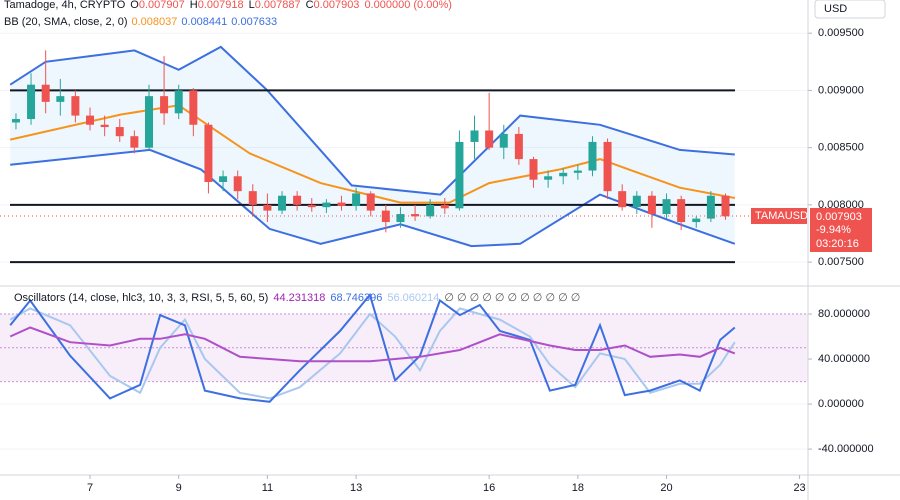 This screenshot has width=900, height=500. I want to click on oscillator-readout: 44.231318, so click(299, 298).